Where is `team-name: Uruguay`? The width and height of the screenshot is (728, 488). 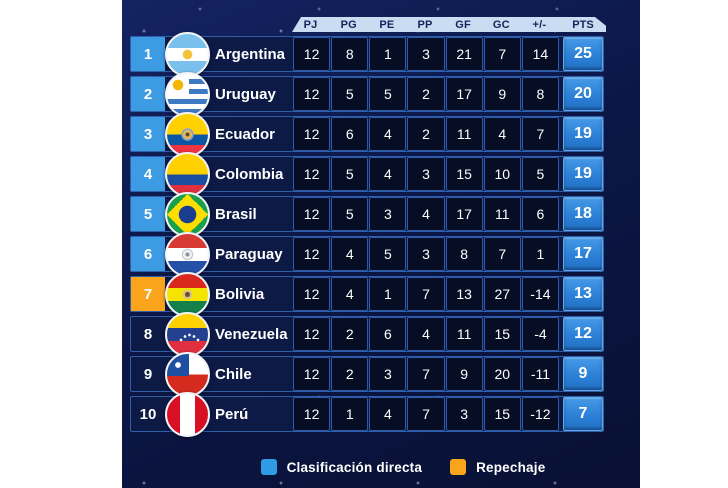
team-name: Uruguay is located at coordinates (245, 94).